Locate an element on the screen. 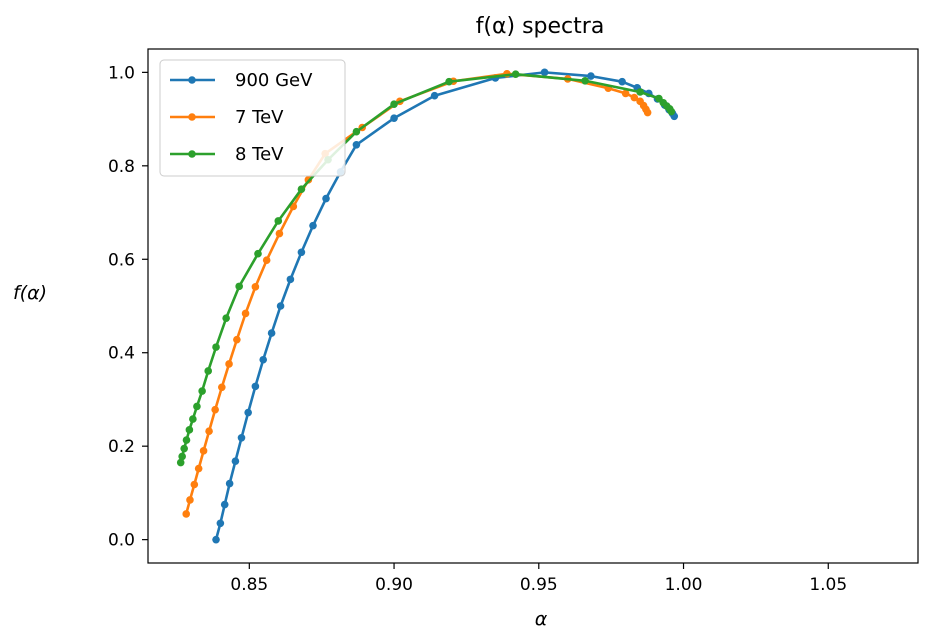 This screenshot has width=931, height=630. legend-label-8-tev: 8 TeV is located at coordinates (259, 154).